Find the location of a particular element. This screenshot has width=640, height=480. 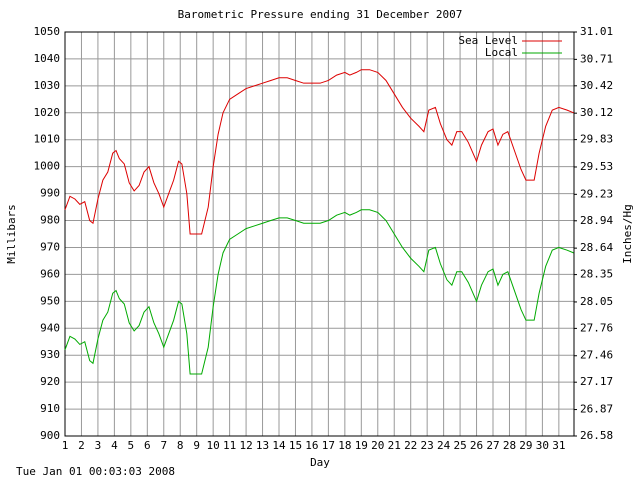

y-tick-label: 930 is located at coordinates (50, 354).